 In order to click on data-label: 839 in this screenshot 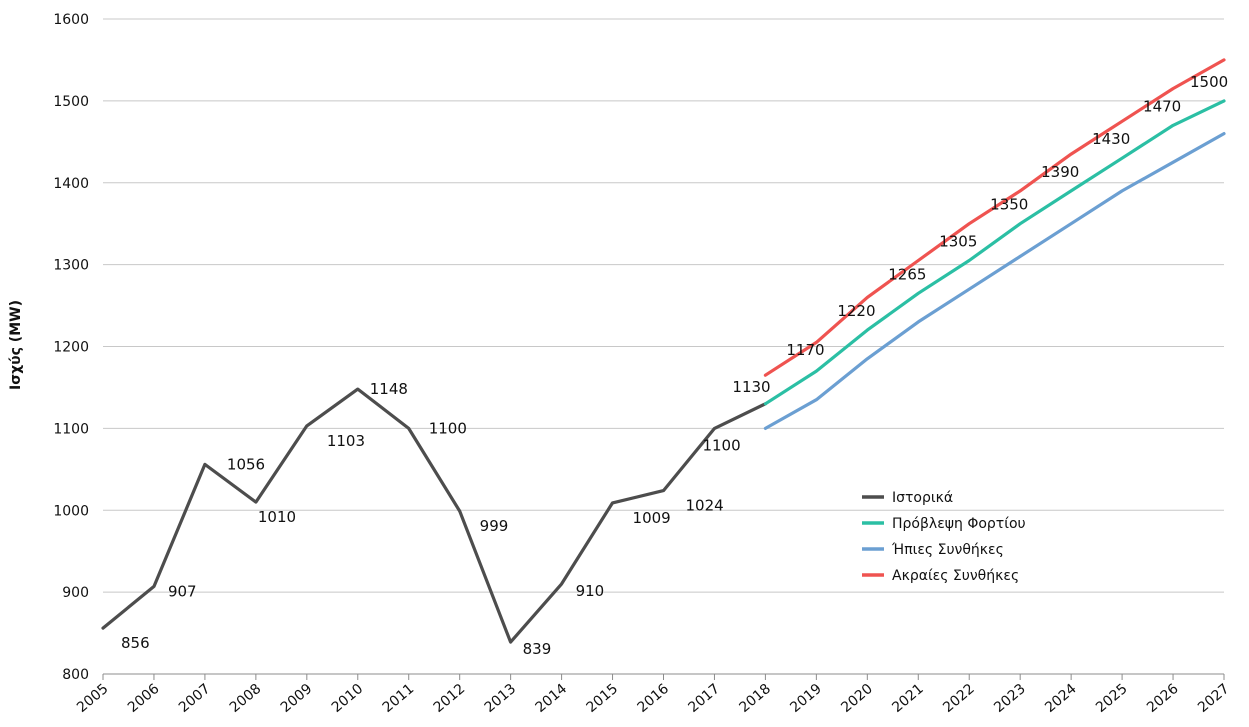, I will do `click(537, 649)`.